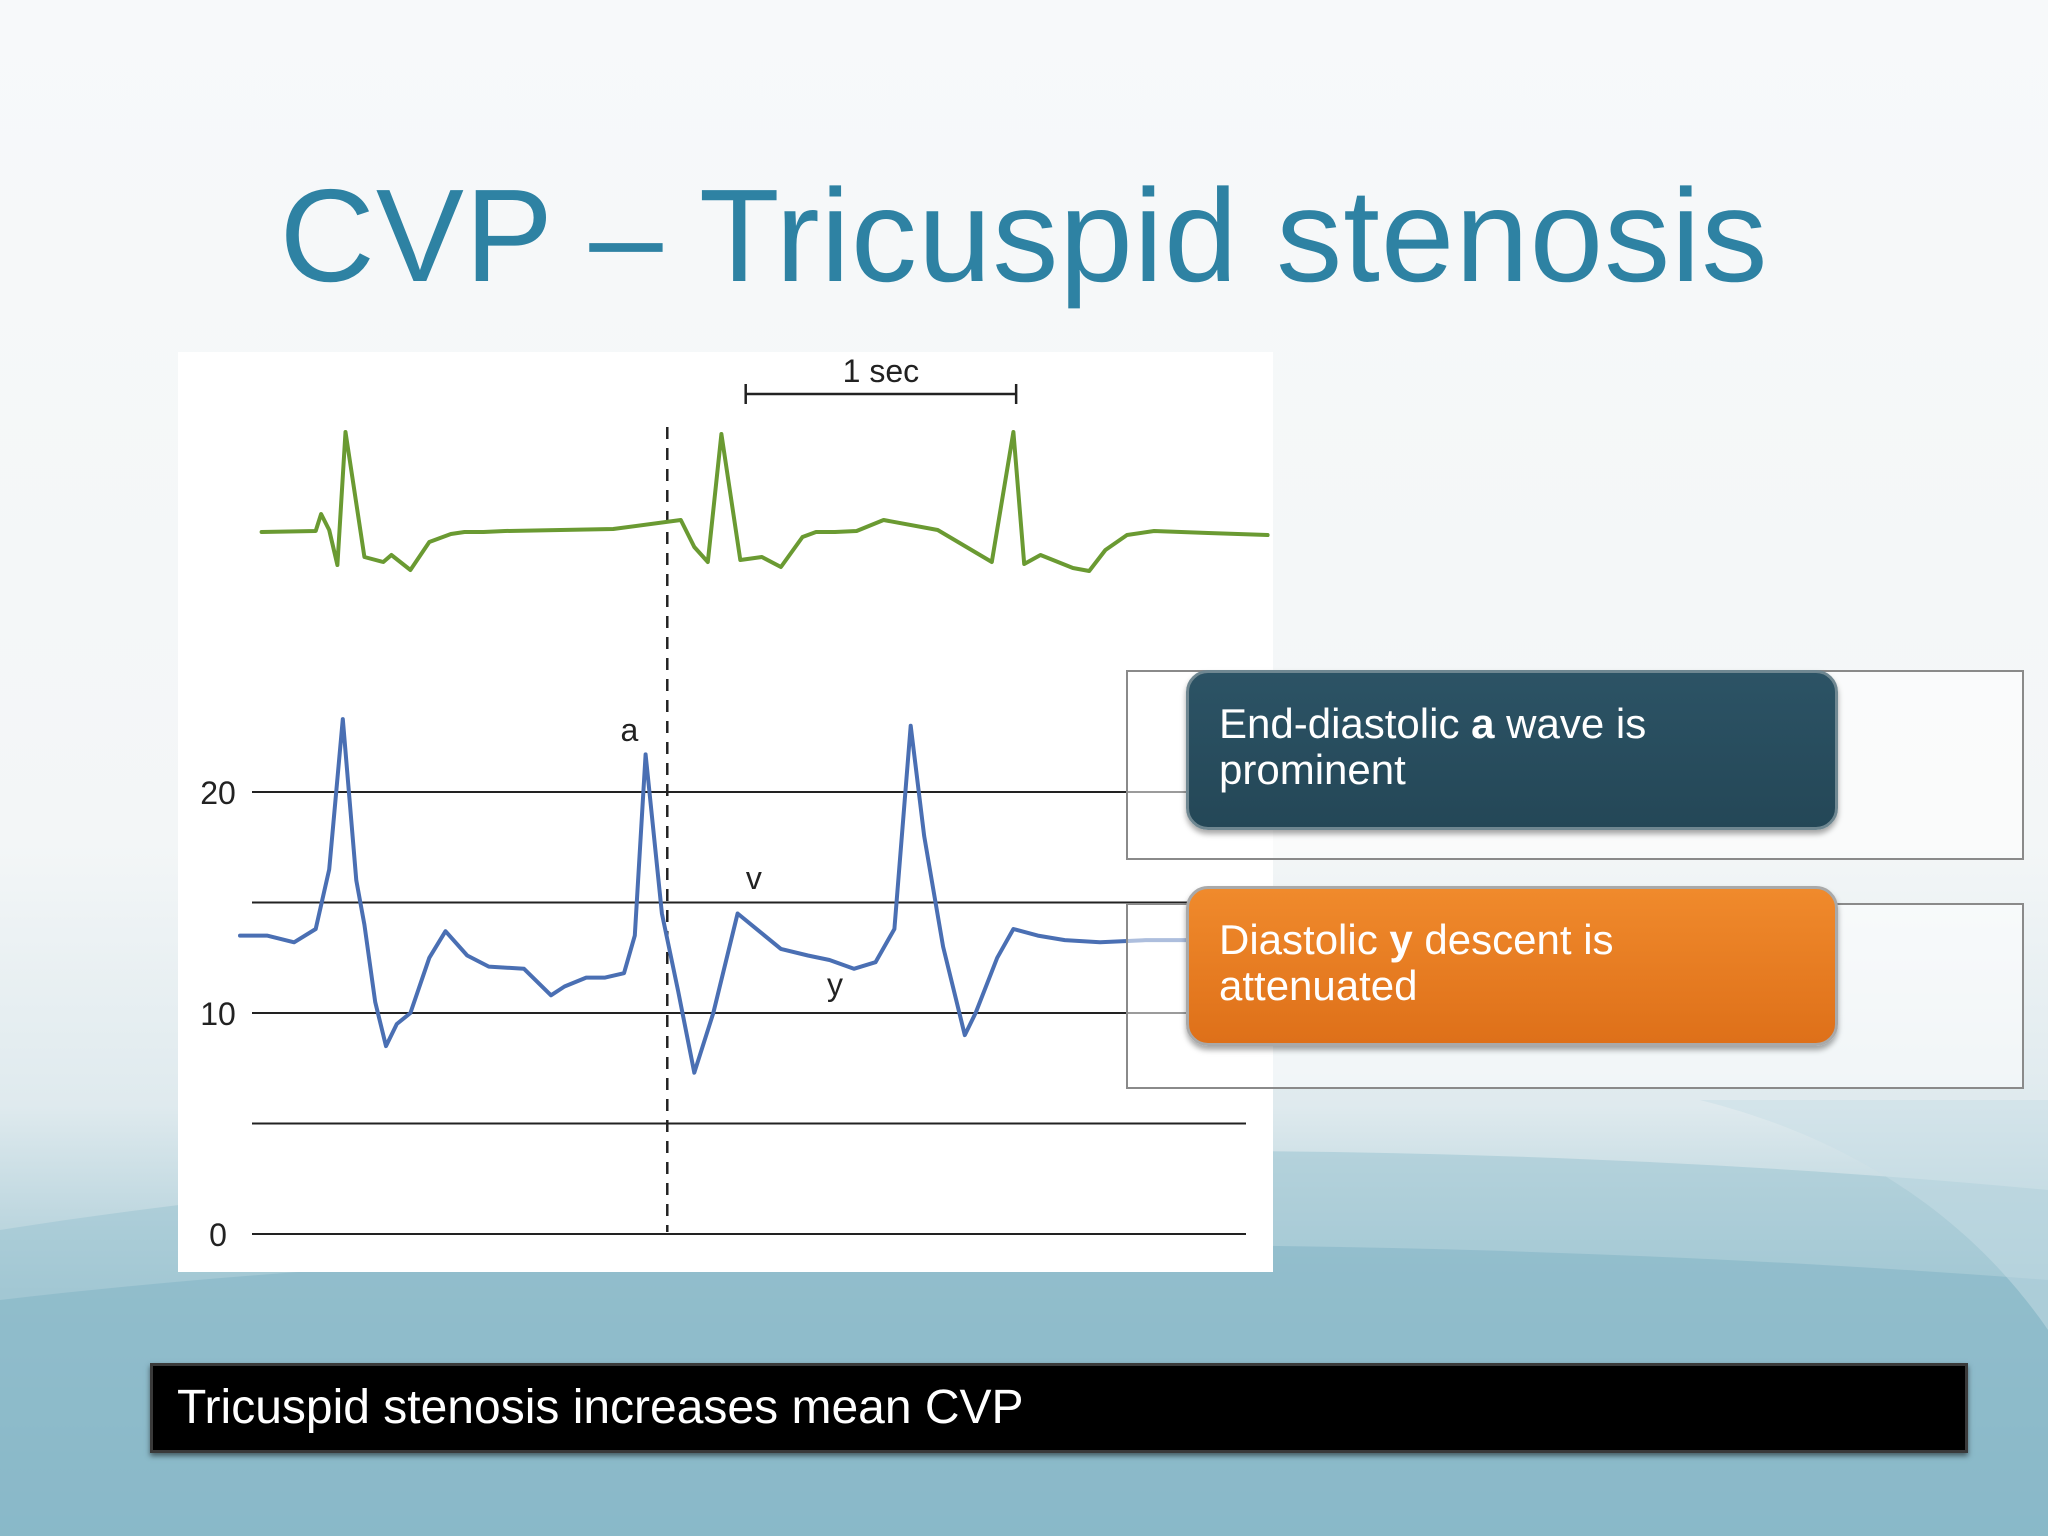 Image resolution: width=2048 pixels, height=1536 pixels. Describe the element at coordinates (1304, 939) in the screenshot. I see `callout-y-text-start: Diastolic` at that location.